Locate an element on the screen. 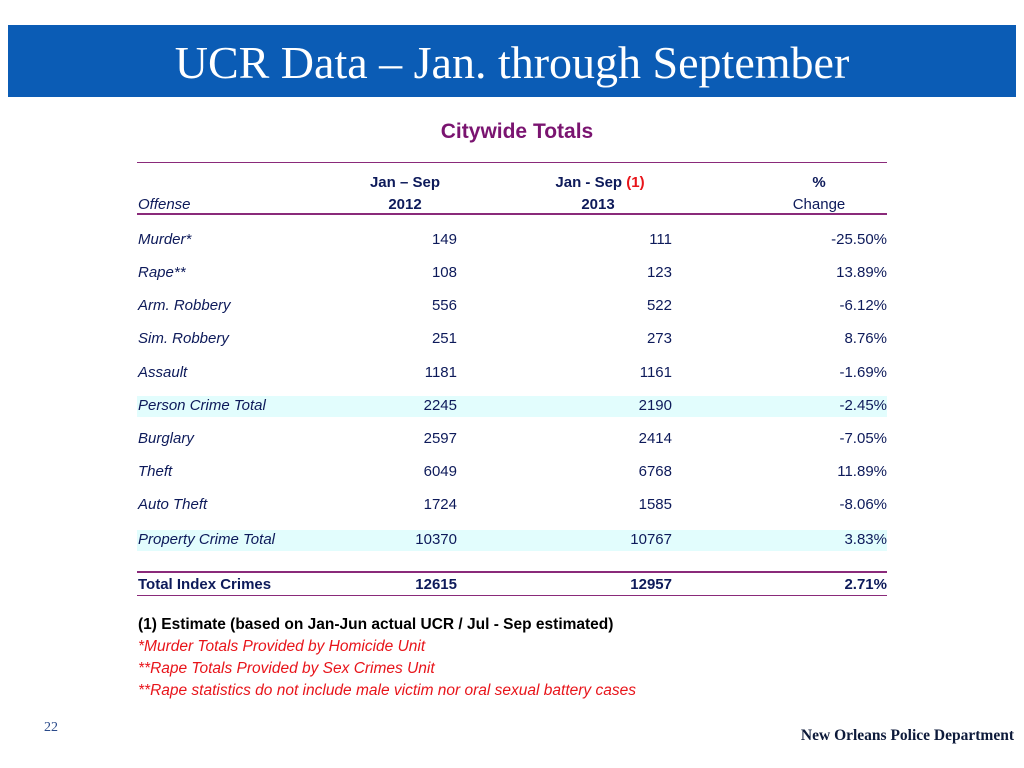 Image resolution: width=1024 pixels, height=768 pixels. cell-value: 123 is located at coordinates (659, 272).